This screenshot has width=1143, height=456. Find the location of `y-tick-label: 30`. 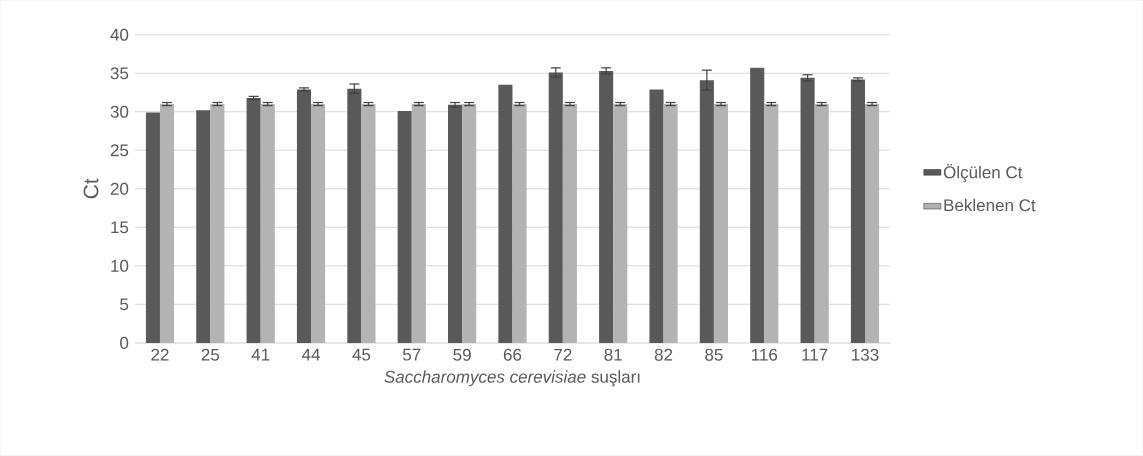

y-tick-label: 30 is located at coordinates (119, 111).